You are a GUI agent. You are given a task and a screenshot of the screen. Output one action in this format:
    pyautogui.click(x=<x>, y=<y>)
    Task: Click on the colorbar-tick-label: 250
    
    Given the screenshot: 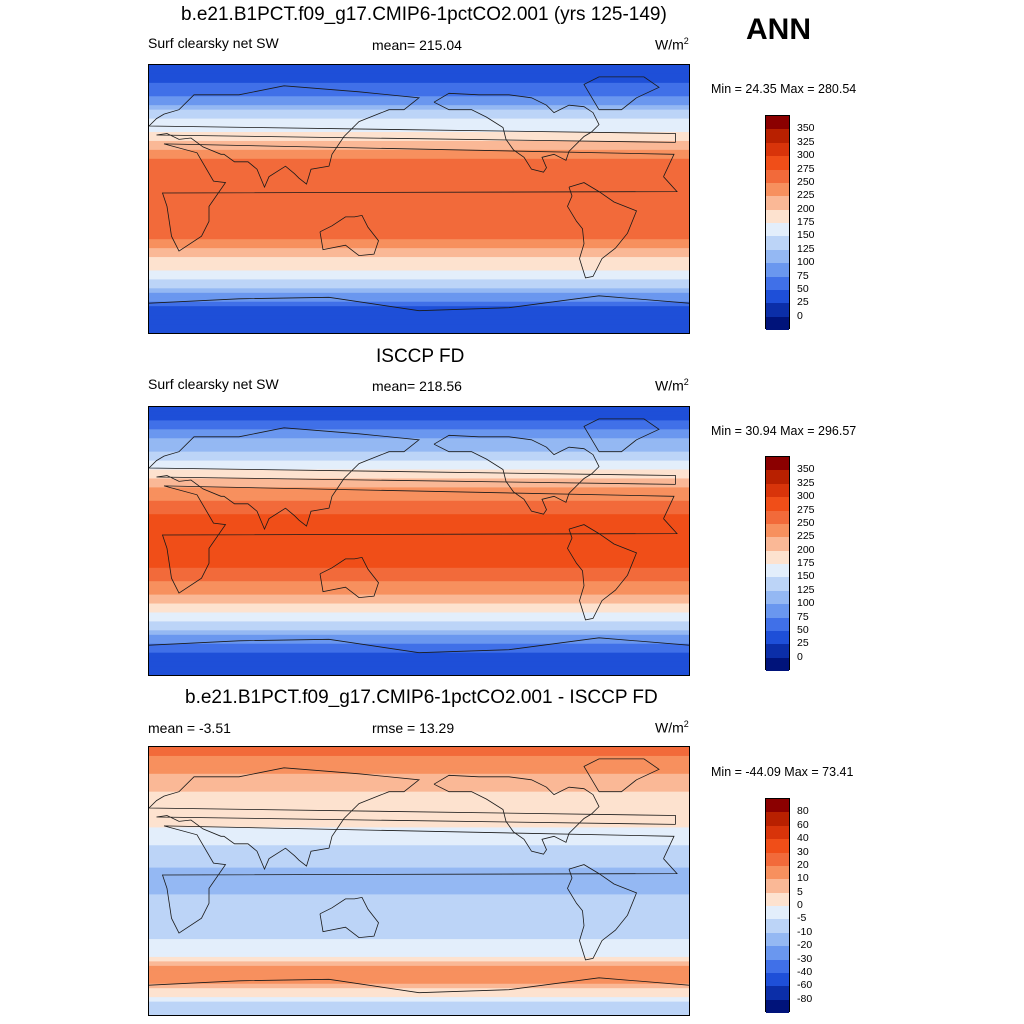 What is the action you would take?
    pyautogui.click(x=806, y=522)
    